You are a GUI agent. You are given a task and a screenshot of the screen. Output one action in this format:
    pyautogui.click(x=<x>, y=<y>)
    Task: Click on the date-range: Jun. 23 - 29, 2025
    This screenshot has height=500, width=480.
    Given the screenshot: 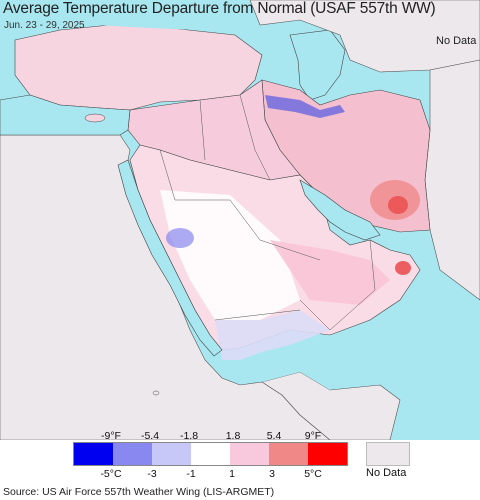 What is the action you would take?
    pyautogui.click(x=44, y=25)
    